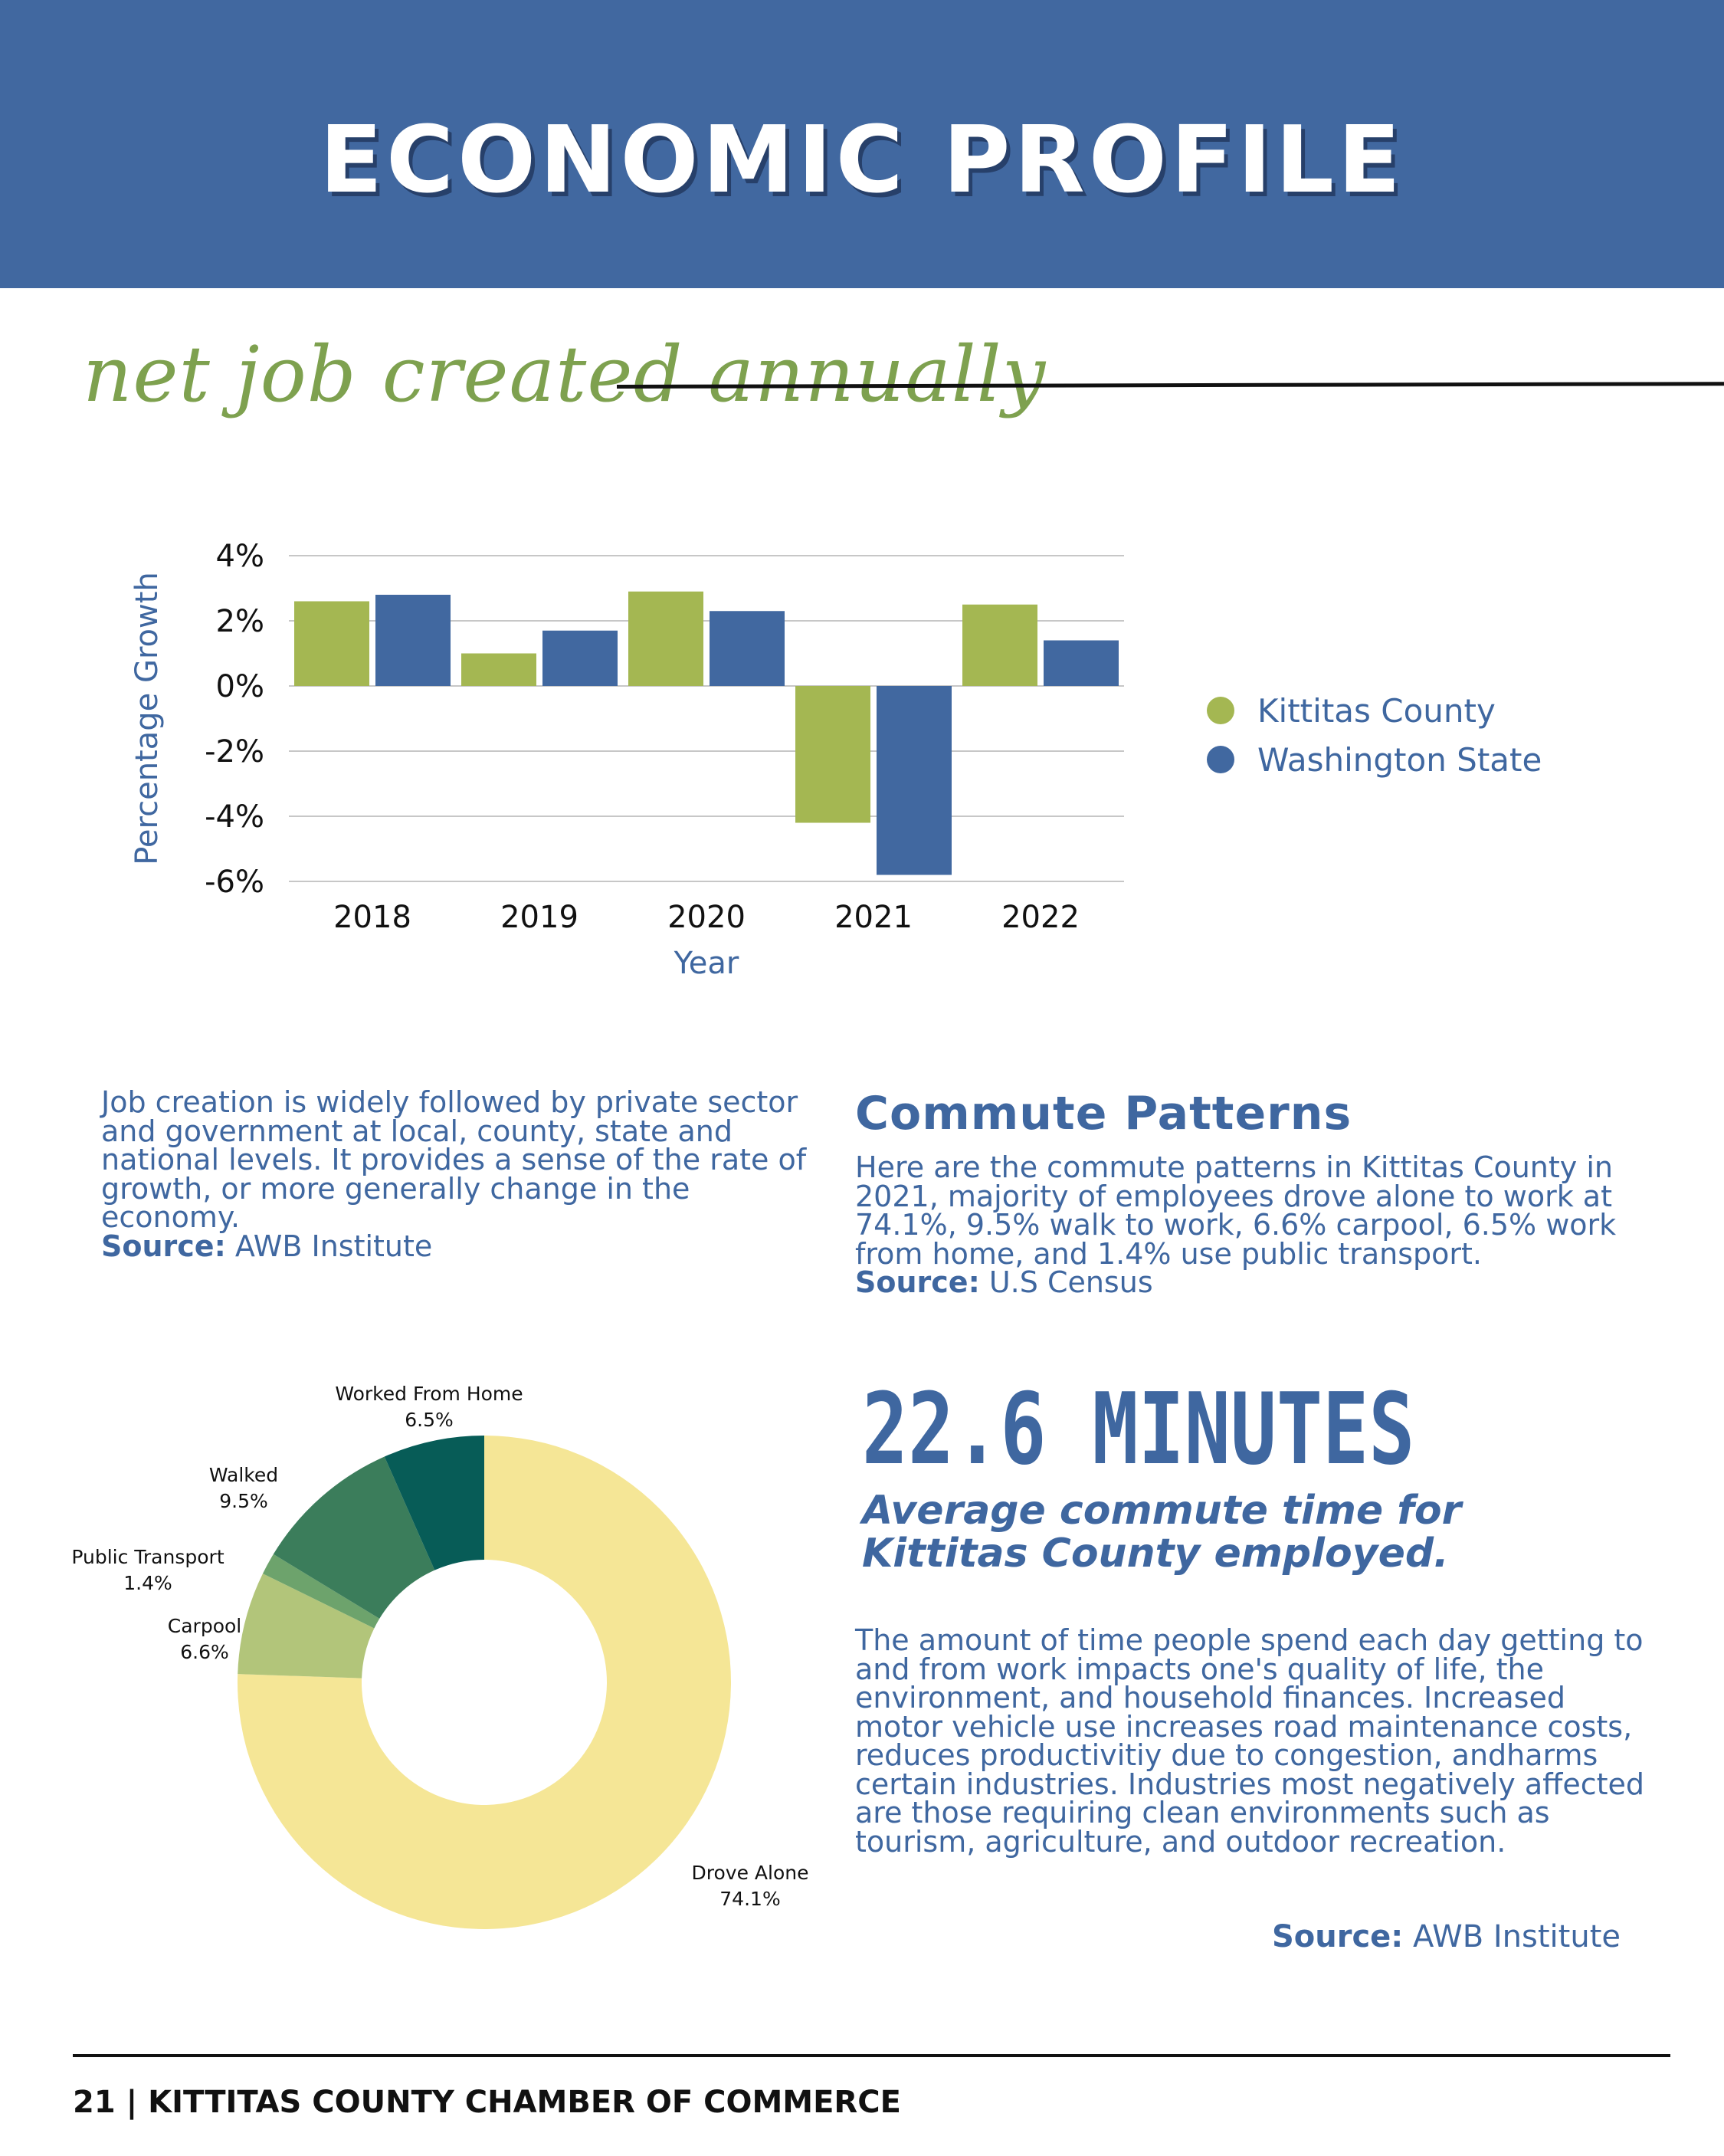 This screenshot has height=2156, width=1724. Describe the element at coordinates (434, 1503) in the screenshot. I see `donut-slice-worked-from-home` at that location.